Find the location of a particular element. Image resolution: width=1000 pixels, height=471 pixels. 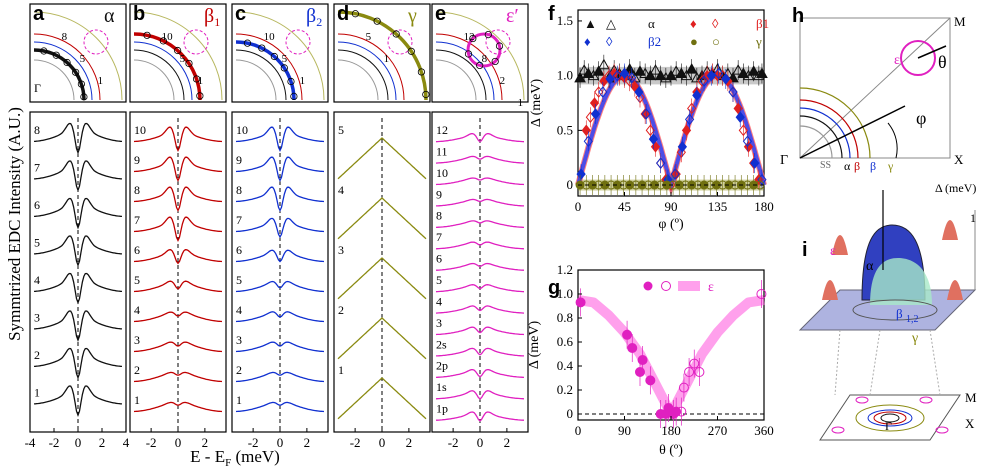

i-label: X is located at coordinates (970, 423).